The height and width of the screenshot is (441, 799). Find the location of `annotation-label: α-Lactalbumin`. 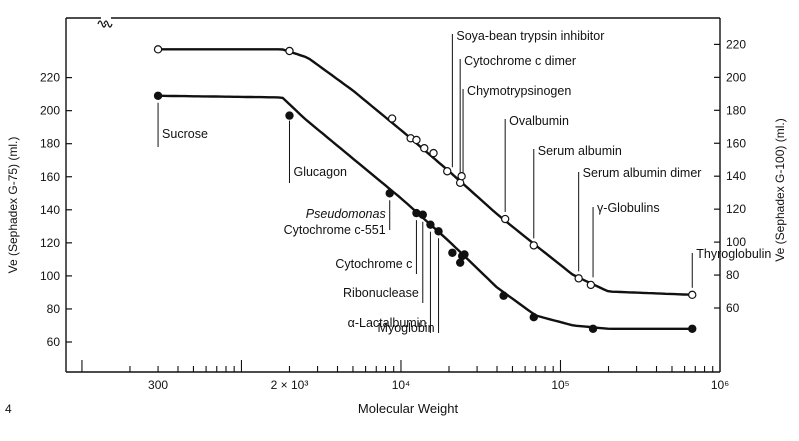

annotation-label: α-Lactalbumin is located at coordinates (387, 323).